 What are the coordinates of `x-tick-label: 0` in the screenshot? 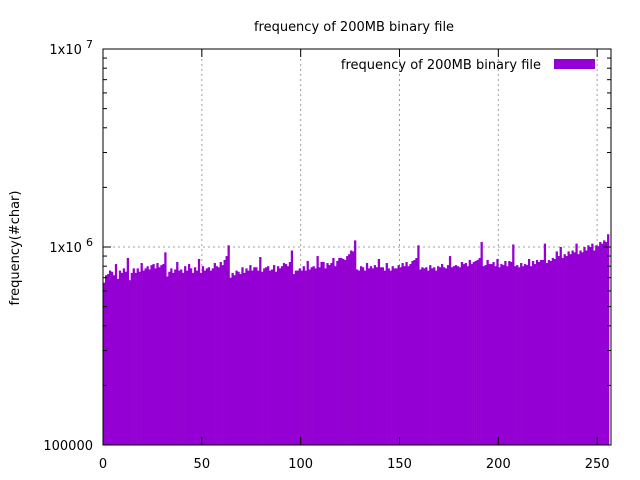 It's located at (103, 464).